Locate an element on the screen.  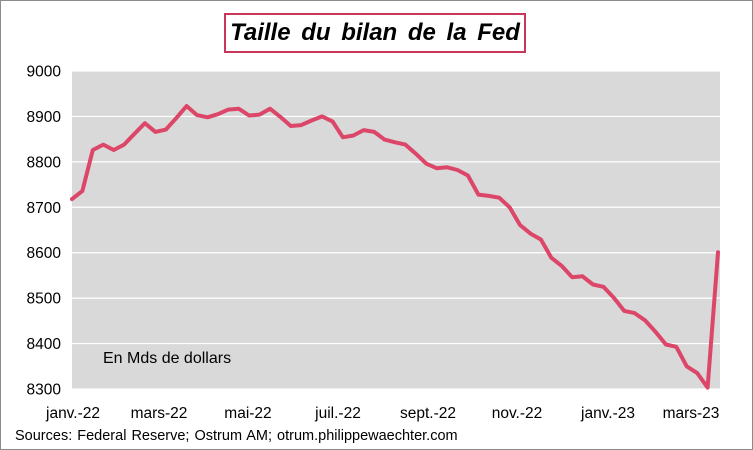
y-axis: 8300 8400 8500 8600 8700 8800 8900 9000 is located at coordinates (44, 231).